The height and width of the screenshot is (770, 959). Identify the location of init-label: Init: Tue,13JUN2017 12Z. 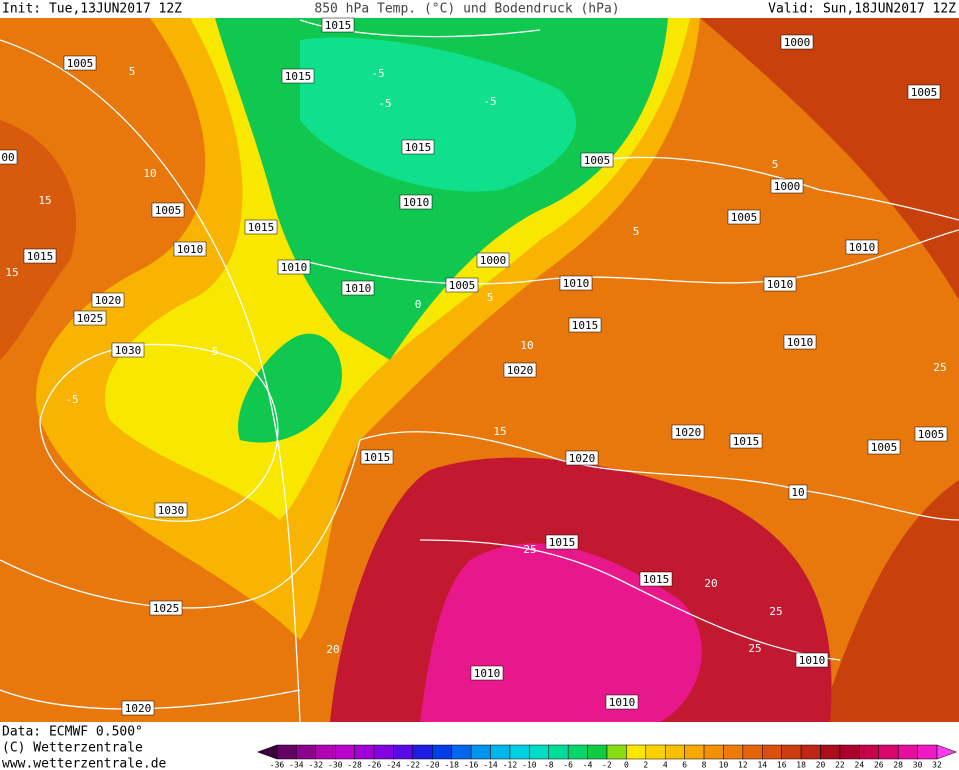
(92, 9).